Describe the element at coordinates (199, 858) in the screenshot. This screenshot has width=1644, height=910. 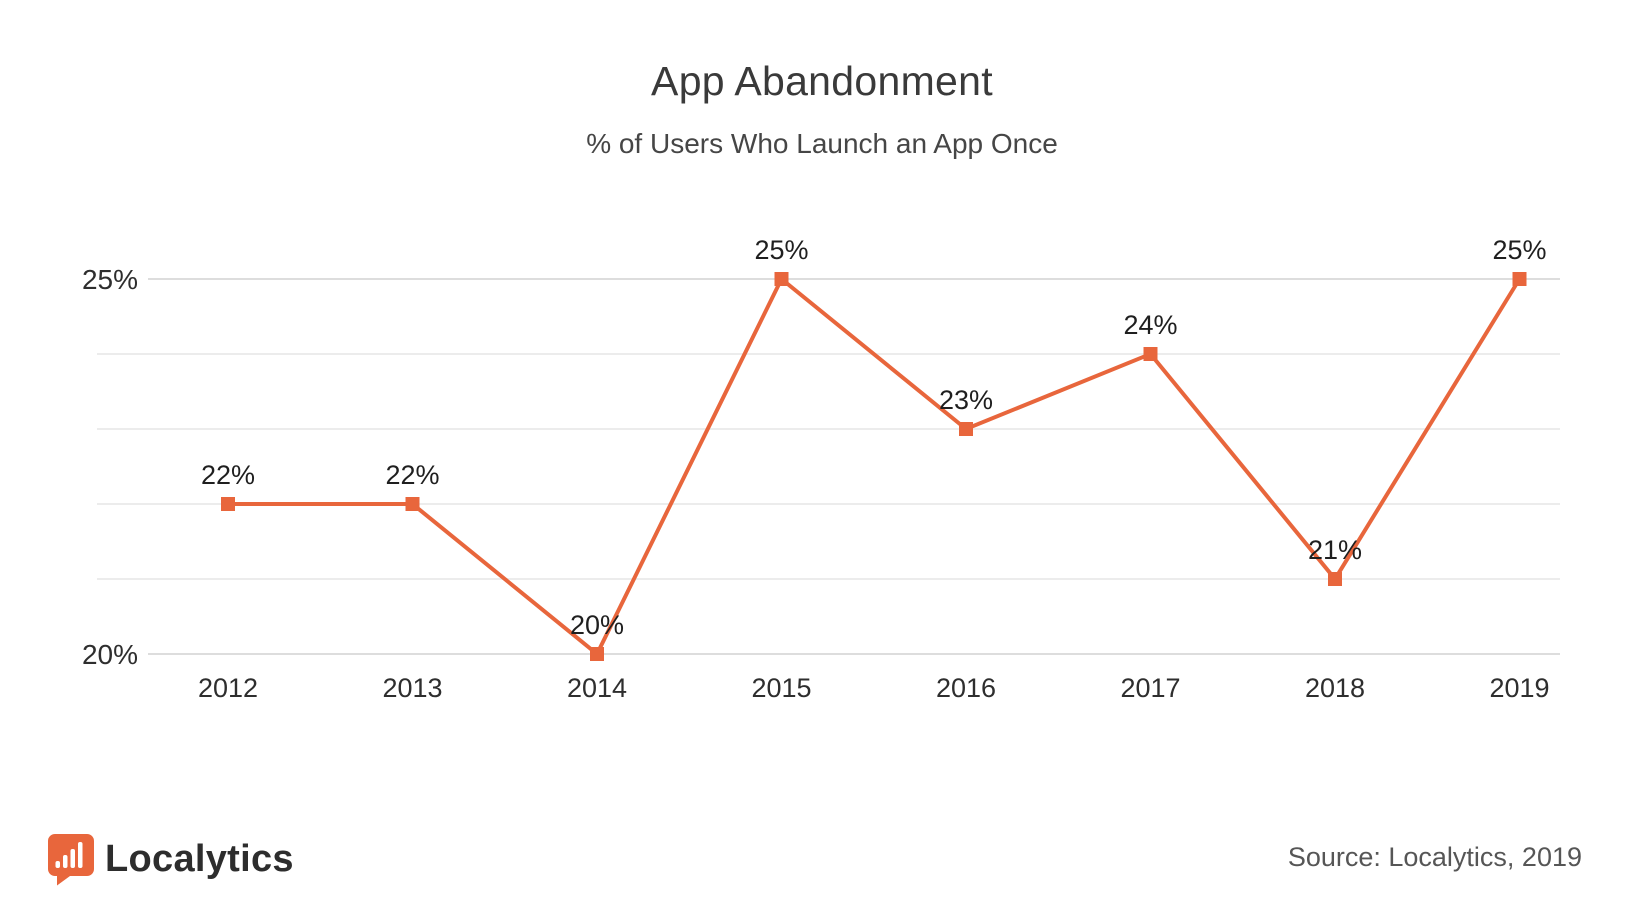
I see `logo-wordmark: Localytics` at that location.